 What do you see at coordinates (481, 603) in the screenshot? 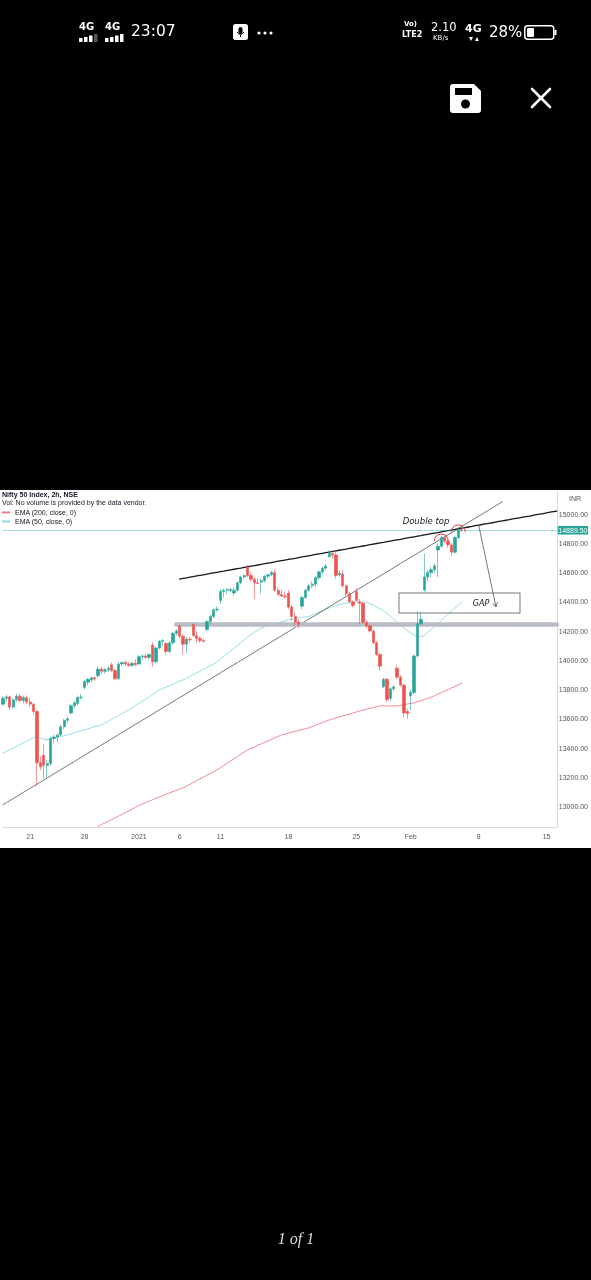
I see `annotation: GAP` at bounding box center [481, 603].